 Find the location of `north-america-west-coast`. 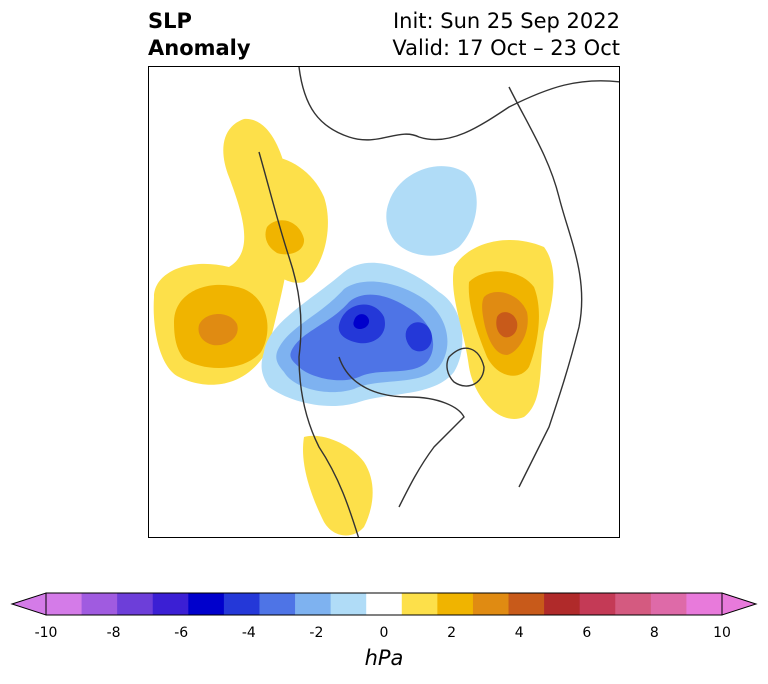

north-america-west-coast is located at coordinates (309, 344).